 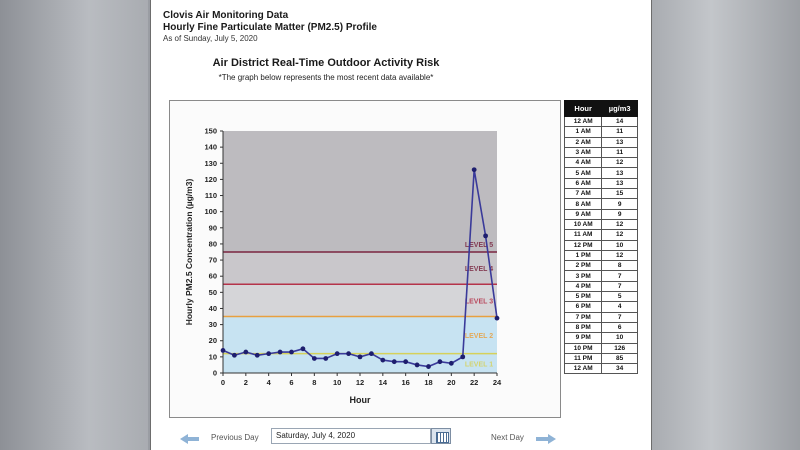 What do you see at coordinates (583, 163) in the screenshot?
I see `table-cell-hour: 4 AM` at bounding box center [583, 163].